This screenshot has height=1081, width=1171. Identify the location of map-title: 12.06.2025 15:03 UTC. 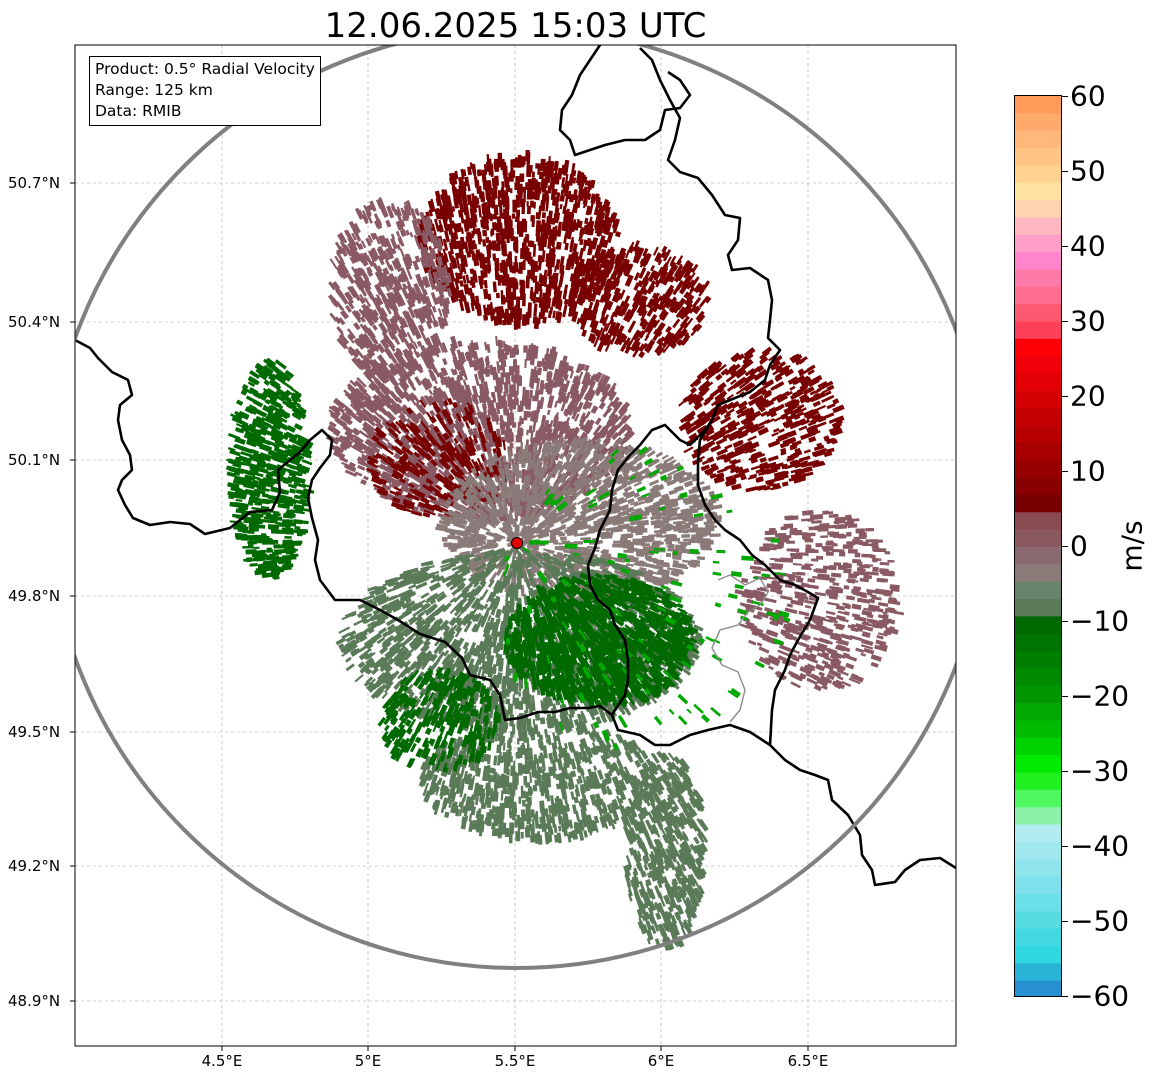
(515, 26).